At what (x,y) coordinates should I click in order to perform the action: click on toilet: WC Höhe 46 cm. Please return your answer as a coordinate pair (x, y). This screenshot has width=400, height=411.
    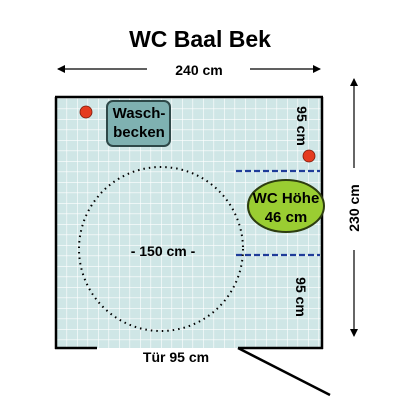
    Looking at the image, I should click on (286, 206).